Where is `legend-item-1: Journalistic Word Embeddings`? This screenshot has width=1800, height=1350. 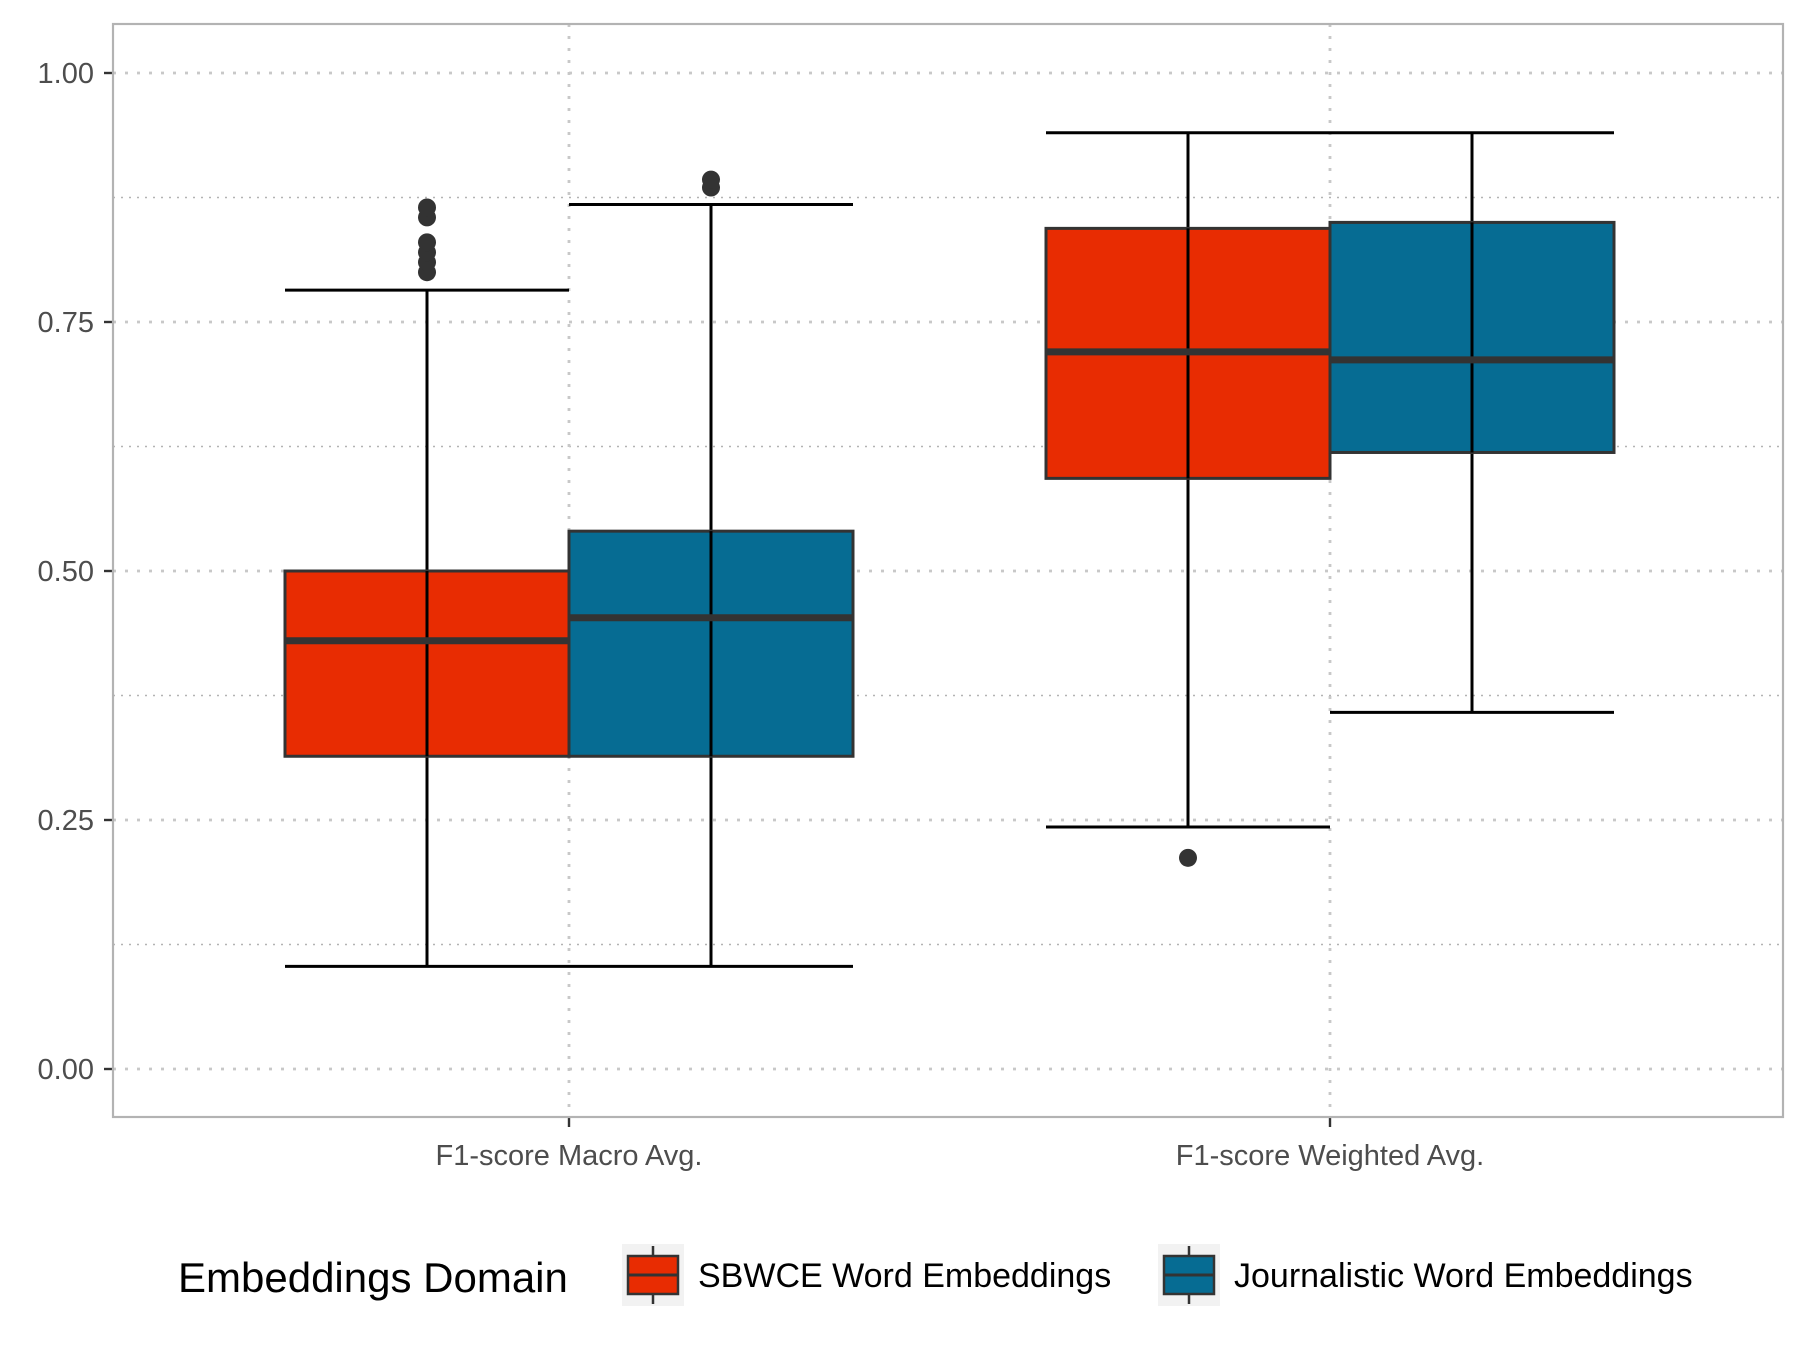 legend-item-1: Journalistic Word Embeddings is located at coordinates (1425, 1275).